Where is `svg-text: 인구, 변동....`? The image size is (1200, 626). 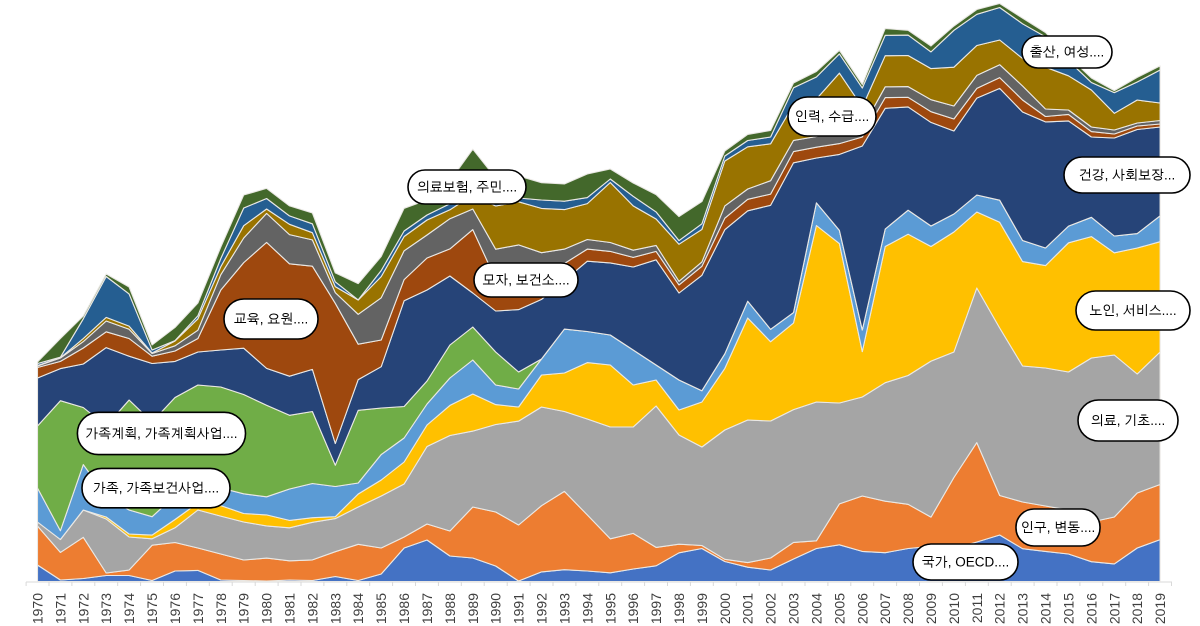 svg-text: 인구, 변동.... is located at coordinates (1058, 527).